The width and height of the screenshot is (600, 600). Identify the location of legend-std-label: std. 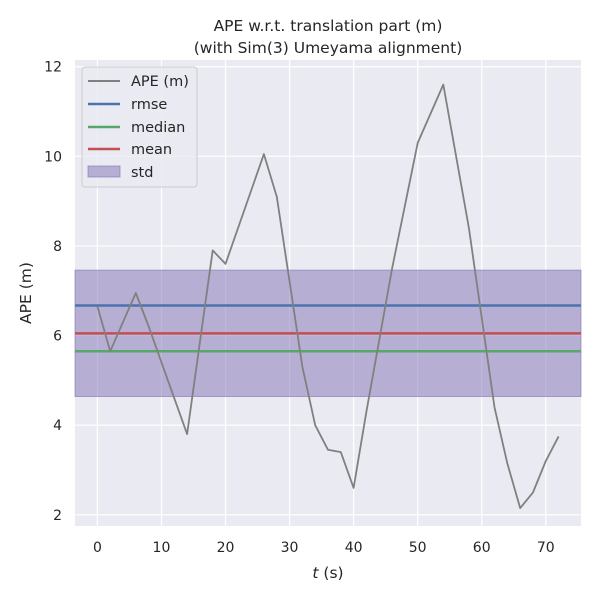
(142, 173).